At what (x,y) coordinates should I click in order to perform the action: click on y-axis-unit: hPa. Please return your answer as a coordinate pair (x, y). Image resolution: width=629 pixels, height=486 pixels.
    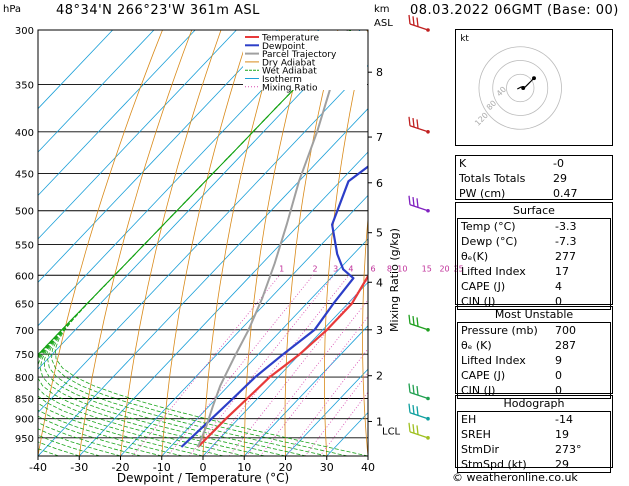
    Looking at the image, I should click on (12, 9).